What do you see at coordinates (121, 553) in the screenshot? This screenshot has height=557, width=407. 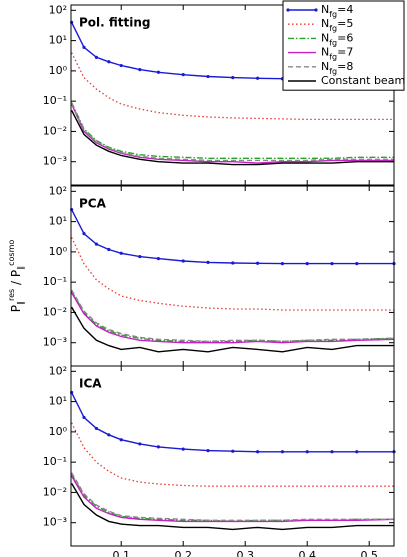 I see `x-tick-label: 0.1` at bounding box center [121, 553].